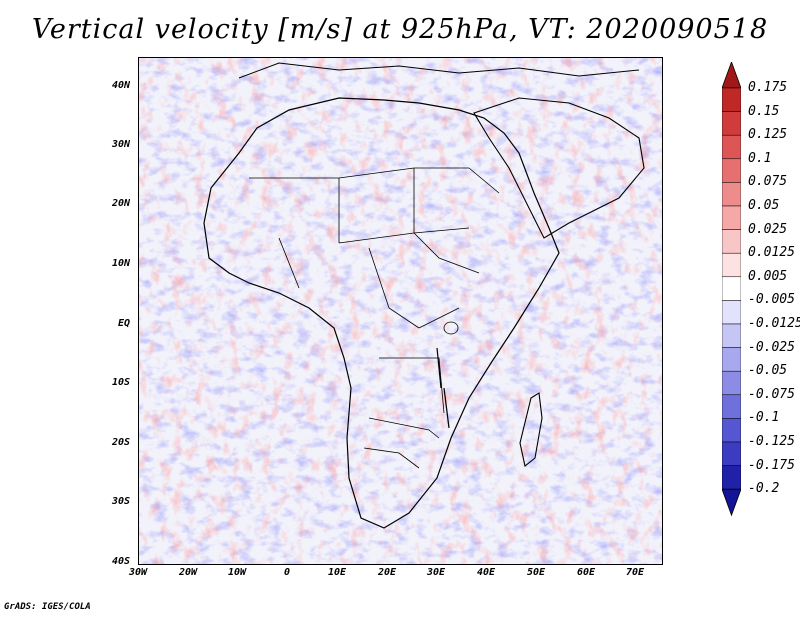 The image size is (800, 618). Describe the element at coordinates (635, 572) in the screenshot. I see `lon-label-70e: 70E` at that location.